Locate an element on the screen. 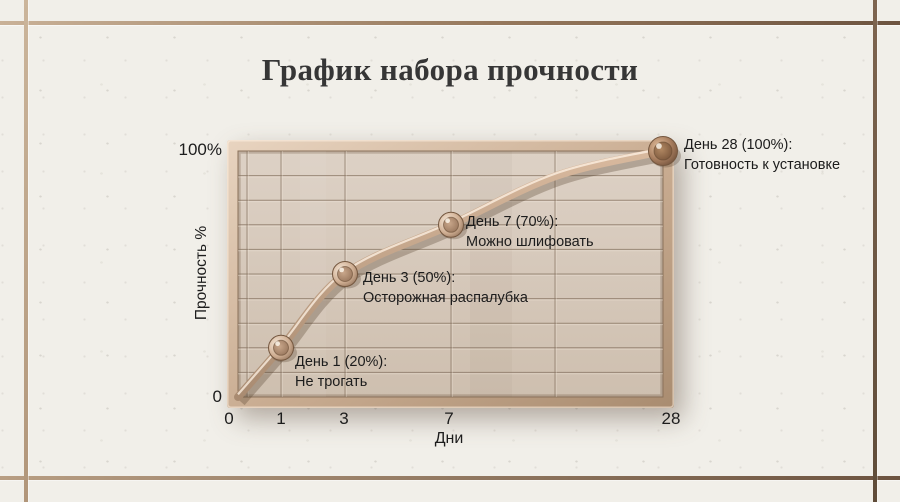  x-tick-28: 28 is located at coordinates (671, 418).